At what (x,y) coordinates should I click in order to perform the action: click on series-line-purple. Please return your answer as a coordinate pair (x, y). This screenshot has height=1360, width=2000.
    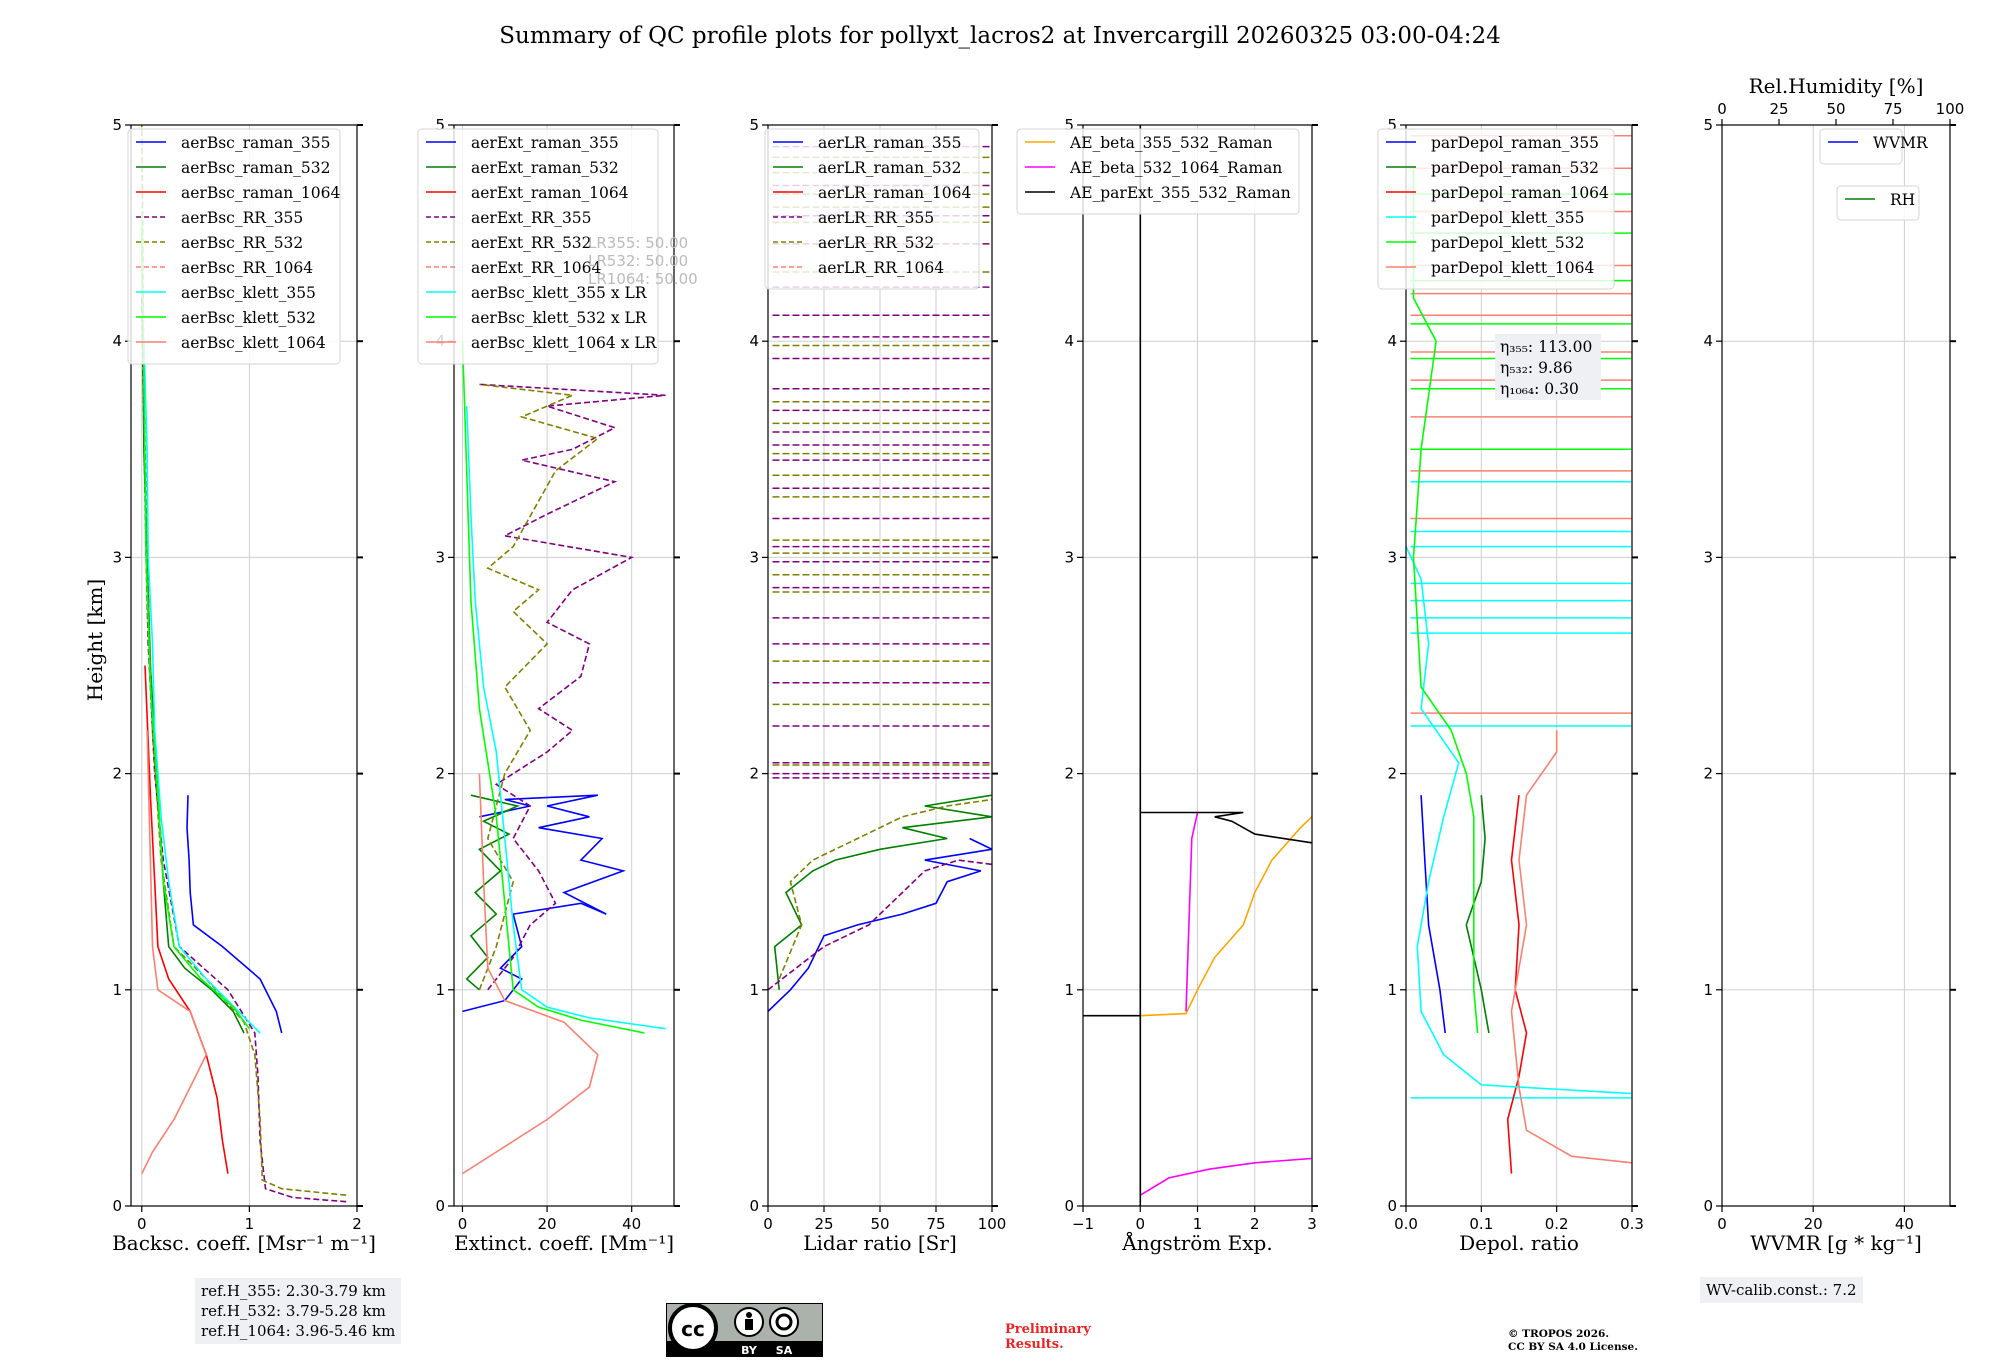
    Looking at the image, I should click on (244, 750).